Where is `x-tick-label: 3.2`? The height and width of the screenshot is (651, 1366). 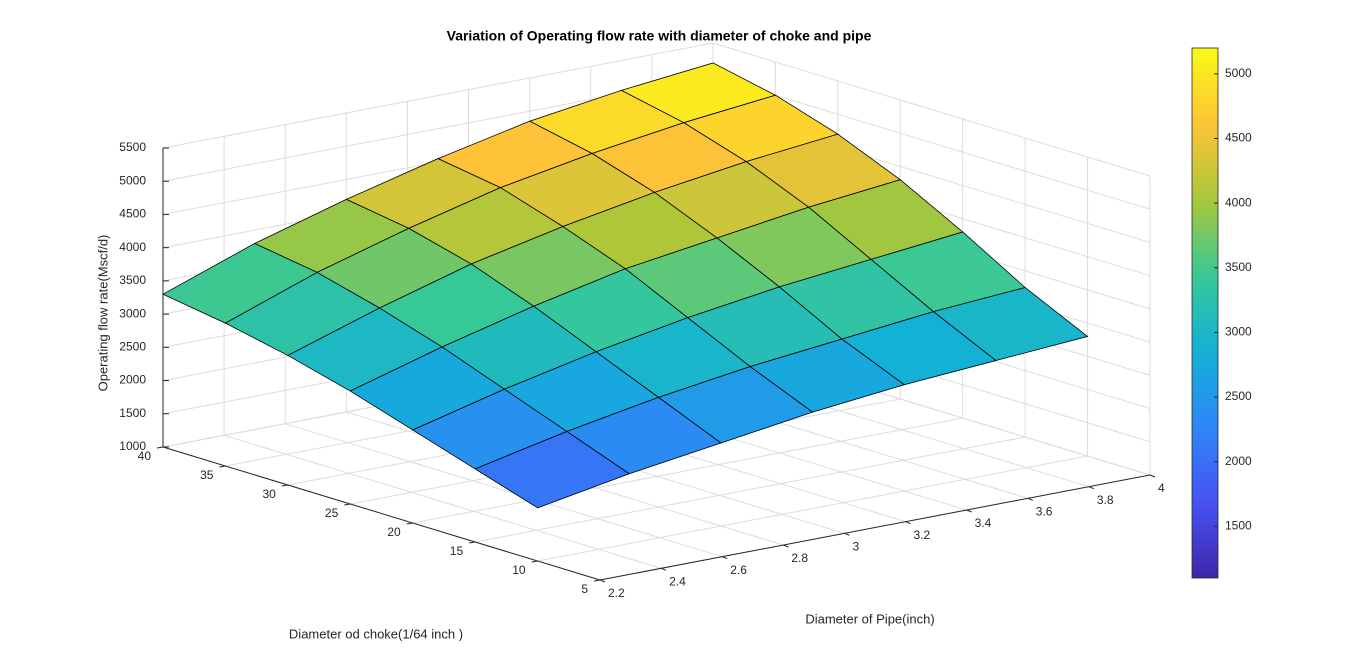 x-tick-label: 3.2 is located at coordinates (922, 535).